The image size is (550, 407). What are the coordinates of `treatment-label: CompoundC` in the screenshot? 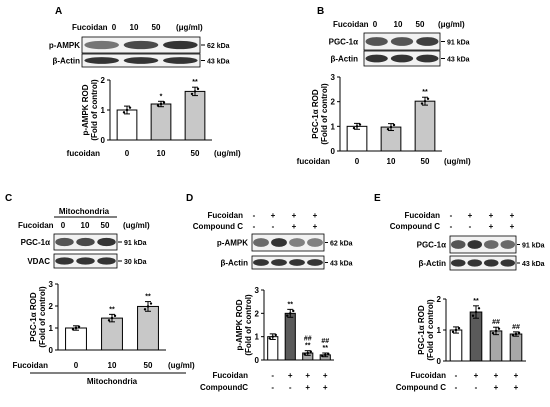 It's located at (224, 387).